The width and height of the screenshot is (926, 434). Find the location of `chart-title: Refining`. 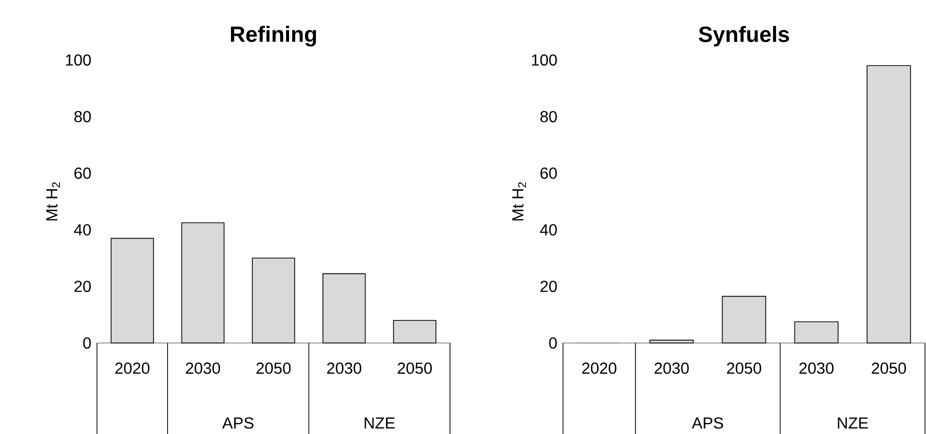

chart-title: Refining is located at coordinates (273, 36).